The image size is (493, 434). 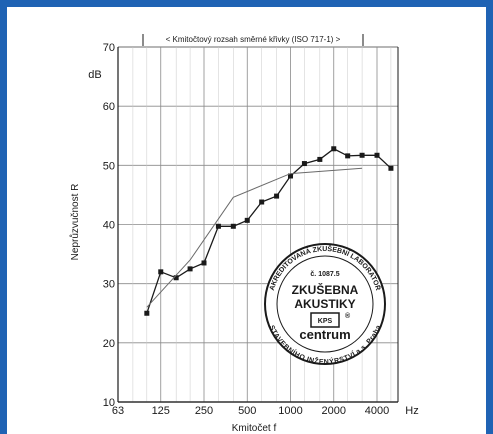 I want to click on svg-text: KPS, so click(x=325, y=321).